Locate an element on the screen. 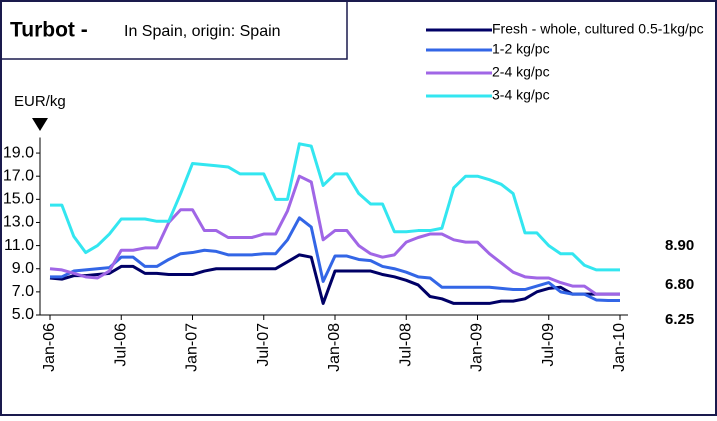 The width and height of the screenshot is (717, 421). legend-label: 1-2 kg/pc is located at coordinates (521, 49).